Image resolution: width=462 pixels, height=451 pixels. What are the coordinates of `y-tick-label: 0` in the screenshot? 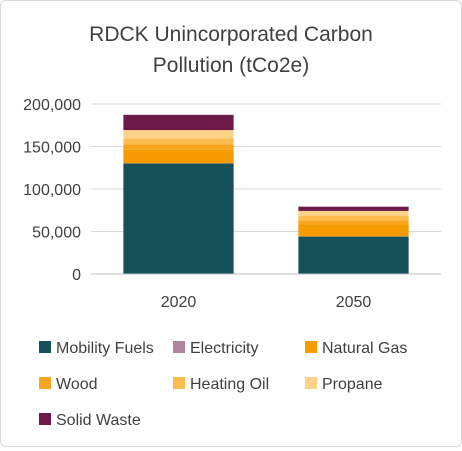 It's located at (76, 275).